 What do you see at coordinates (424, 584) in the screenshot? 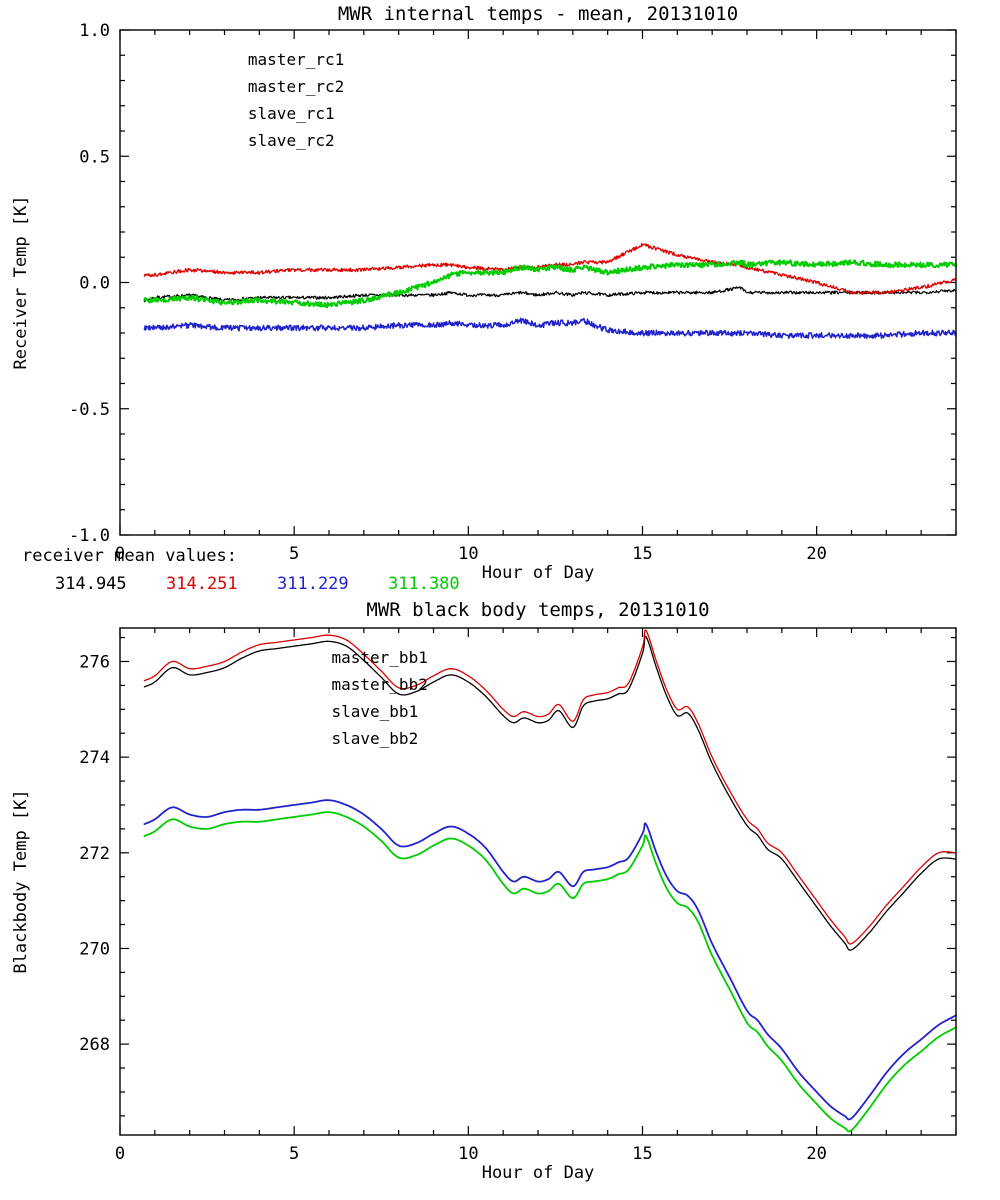
I see `receiver-mean-slave-rc2: 311.380` at bounding box center [424, 584].